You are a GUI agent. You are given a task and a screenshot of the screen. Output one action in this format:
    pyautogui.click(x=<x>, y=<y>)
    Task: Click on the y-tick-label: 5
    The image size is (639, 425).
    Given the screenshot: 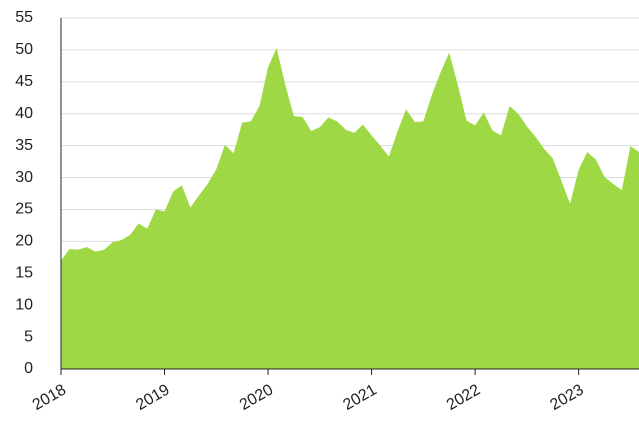 What is the action you would take?
    pyautogui.click(x=28, y=336)
    